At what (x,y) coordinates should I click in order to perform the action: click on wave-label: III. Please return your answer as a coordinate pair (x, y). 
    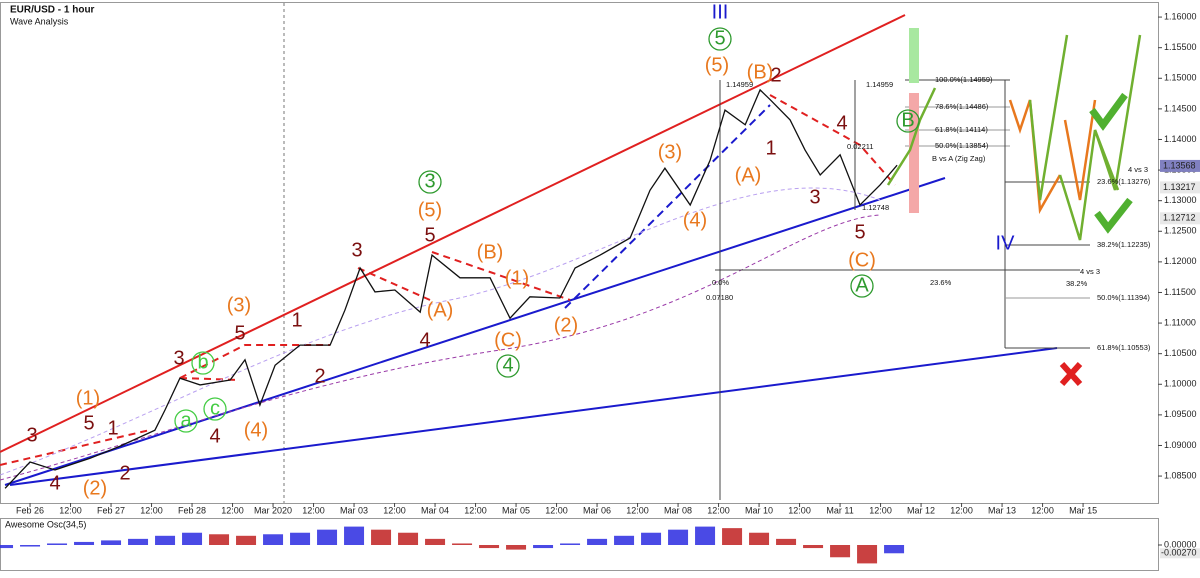
    Looking at the image, I should click on (720, 12).